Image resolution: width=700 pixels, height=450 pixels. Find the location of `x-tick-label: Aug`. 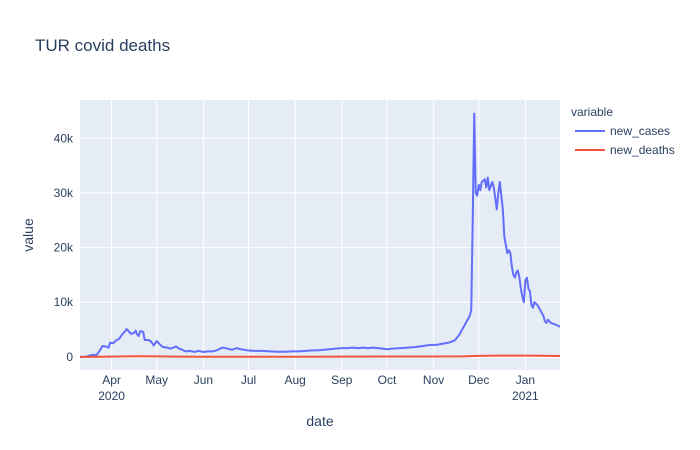

x-tick-label: Aug is located at coordinates (294, 380).